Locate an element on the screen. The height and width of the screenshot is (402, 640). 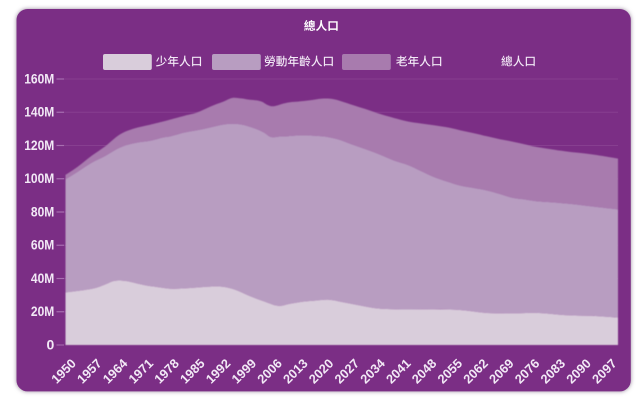
svg-text: 100M is located at coordinates (39, 178).